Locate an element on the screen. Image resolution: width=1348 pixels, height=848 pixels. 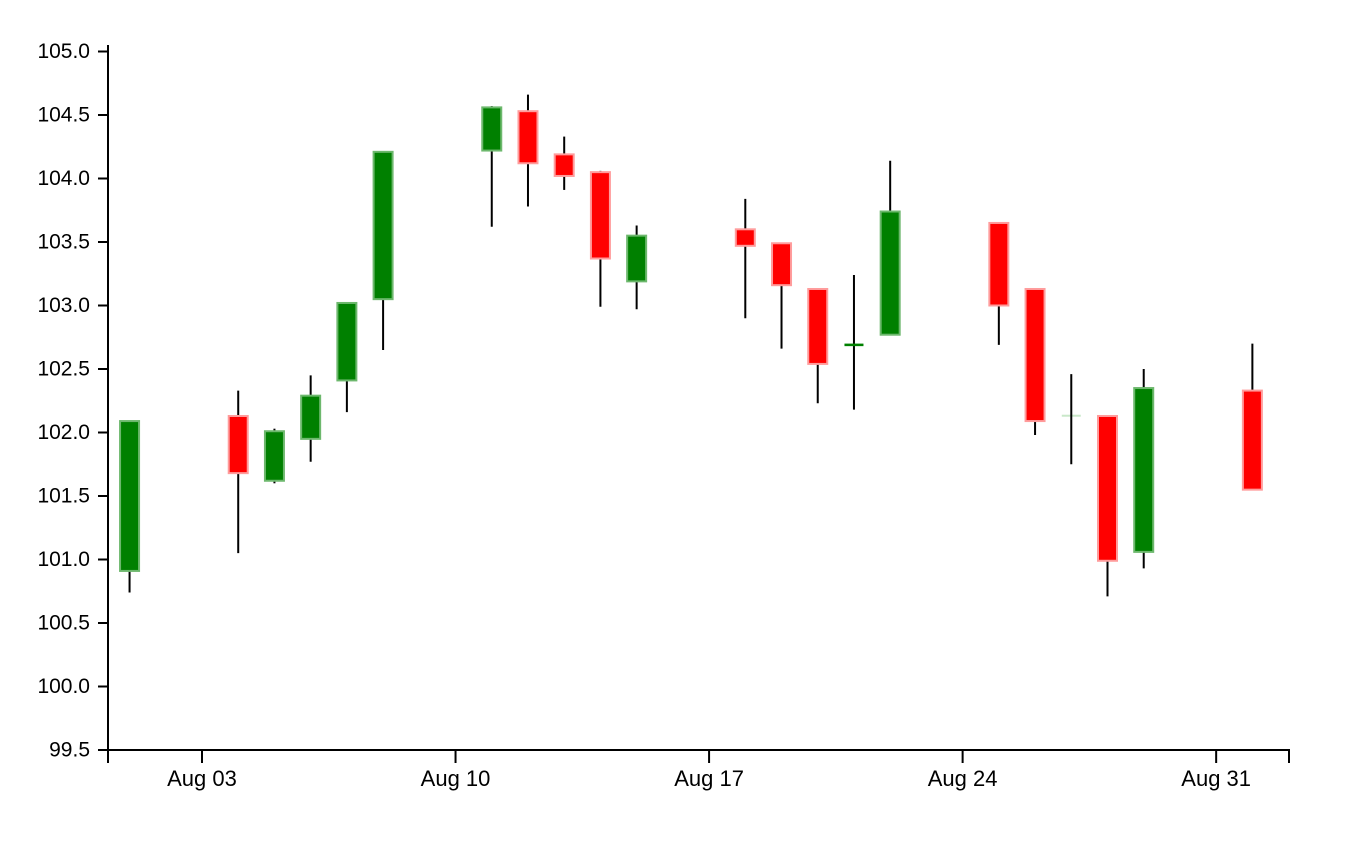
x-tick-label: Aug 03 is located at coordinates (202, 778).